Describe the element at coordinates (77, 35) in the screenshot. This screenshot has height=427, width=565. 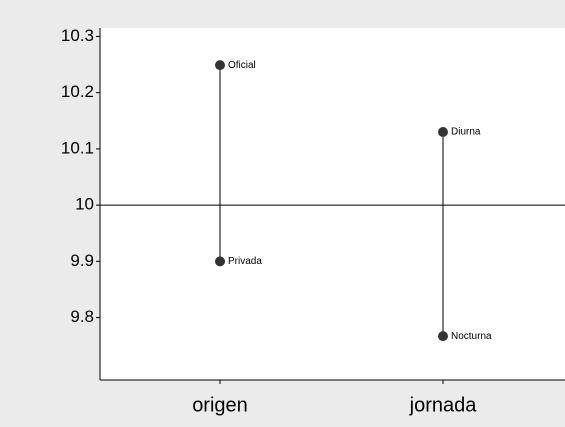
I see `y-tick-label: 10.3` at that location.